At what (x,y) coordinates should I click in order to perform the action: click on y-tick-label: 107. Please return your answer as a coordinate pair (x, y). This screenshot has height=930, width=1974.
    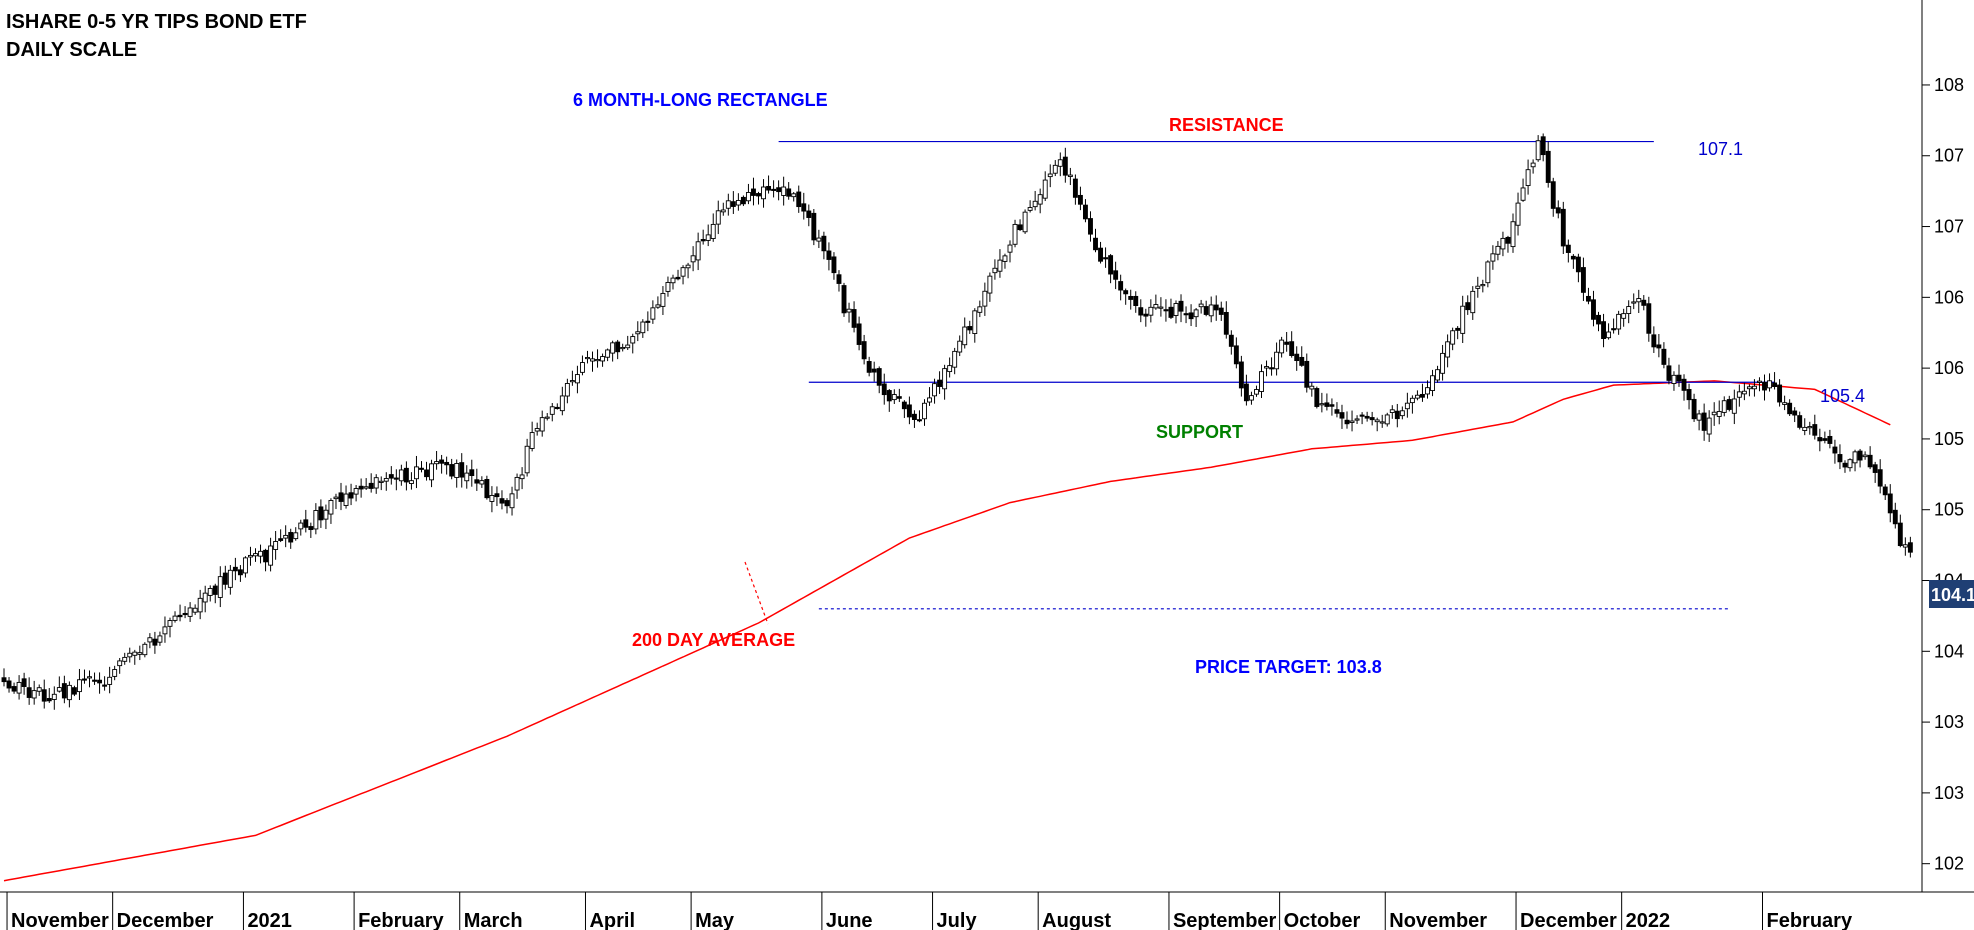
    Looking at the image, I should click on (1949, 156).